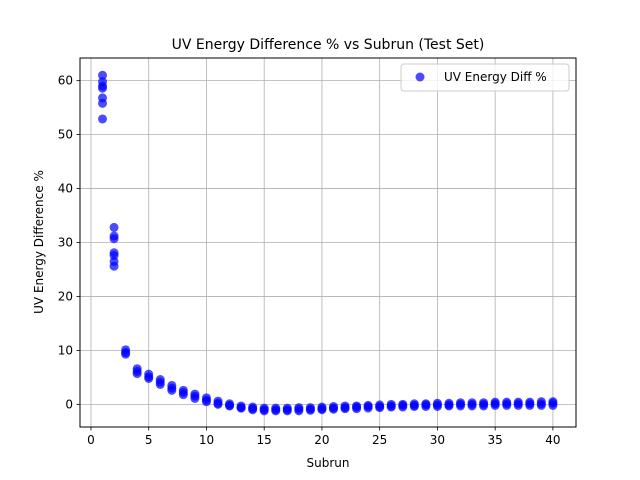  I want to click on x-tick-label: 40, so click(552, 440).